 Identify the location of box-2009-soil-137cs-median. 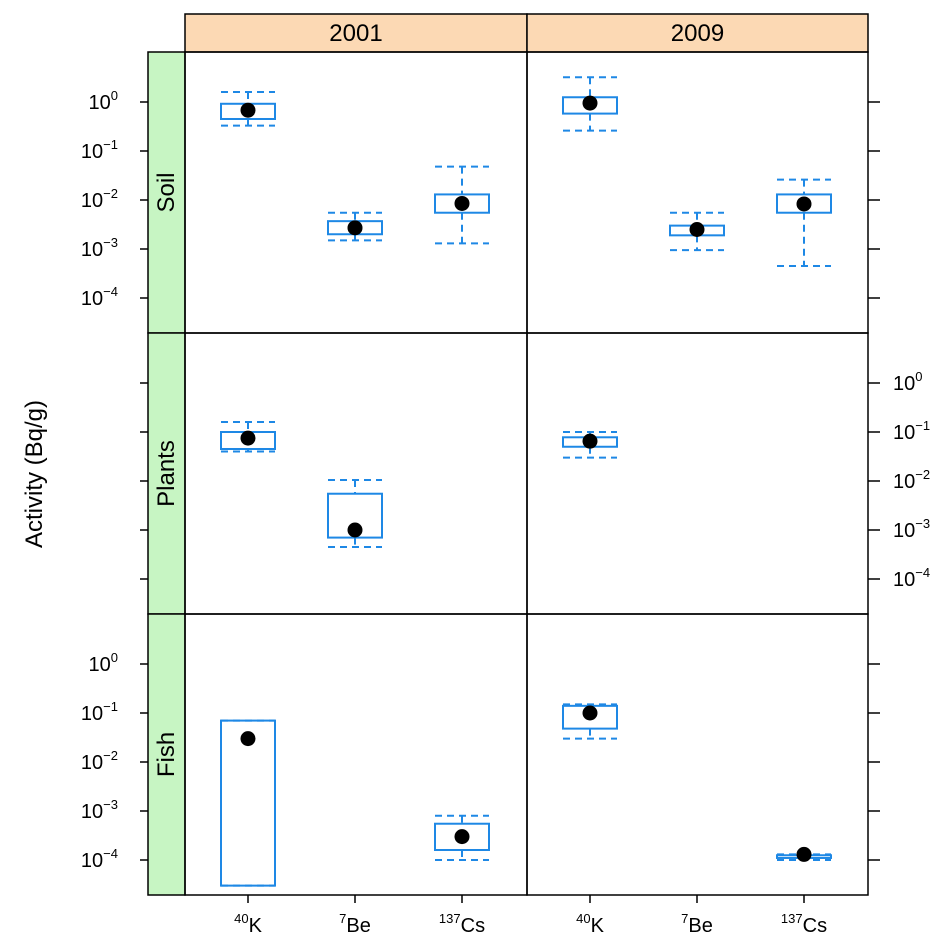
(804, 204).